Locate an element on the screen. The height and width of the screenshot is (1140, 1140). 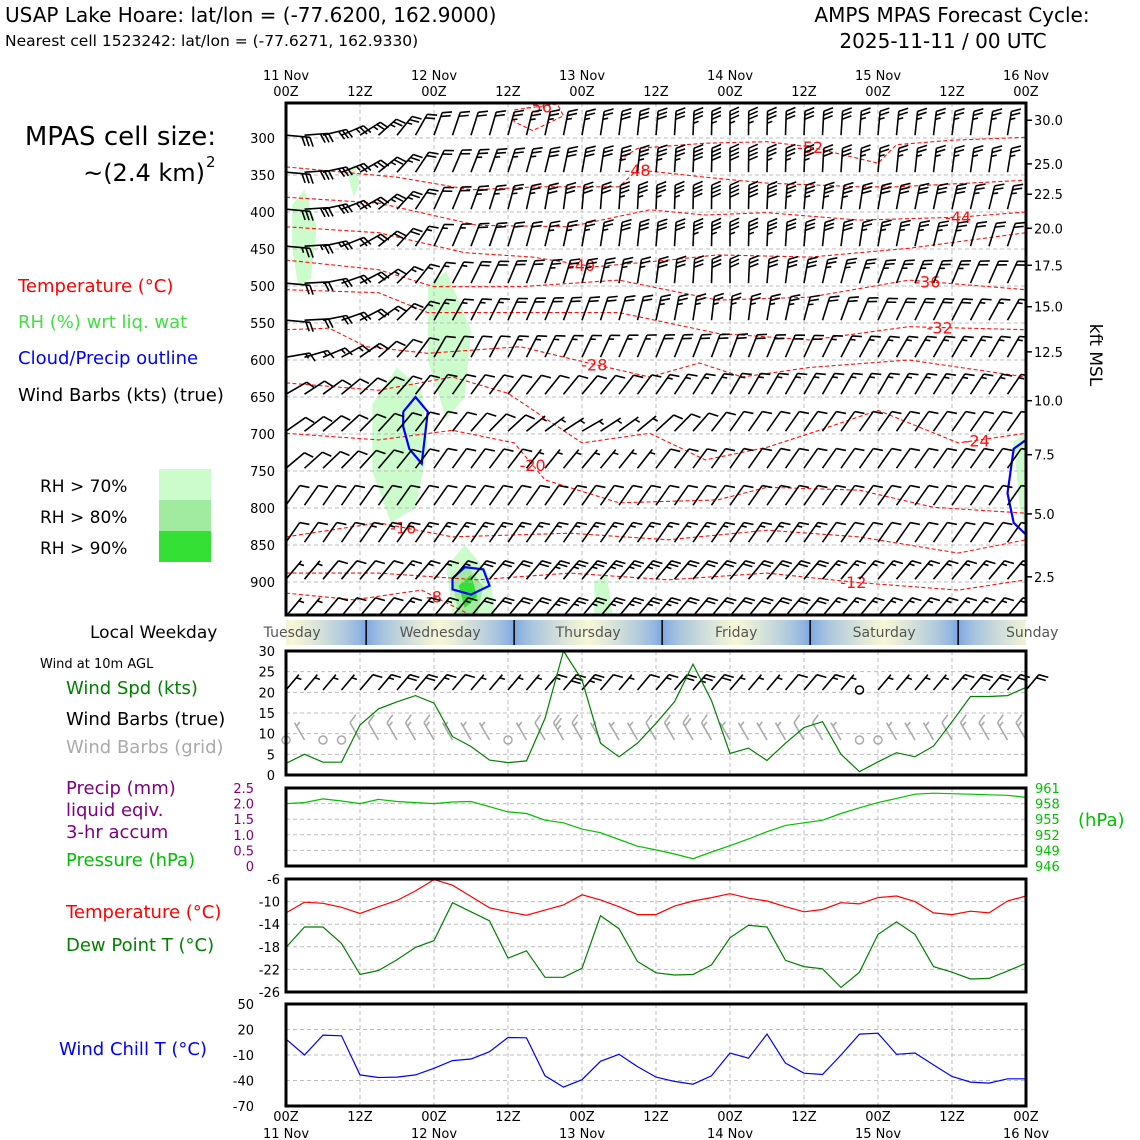
dewpoint-legend: Dew Point T (°C) is located at coordinates (140, 945).